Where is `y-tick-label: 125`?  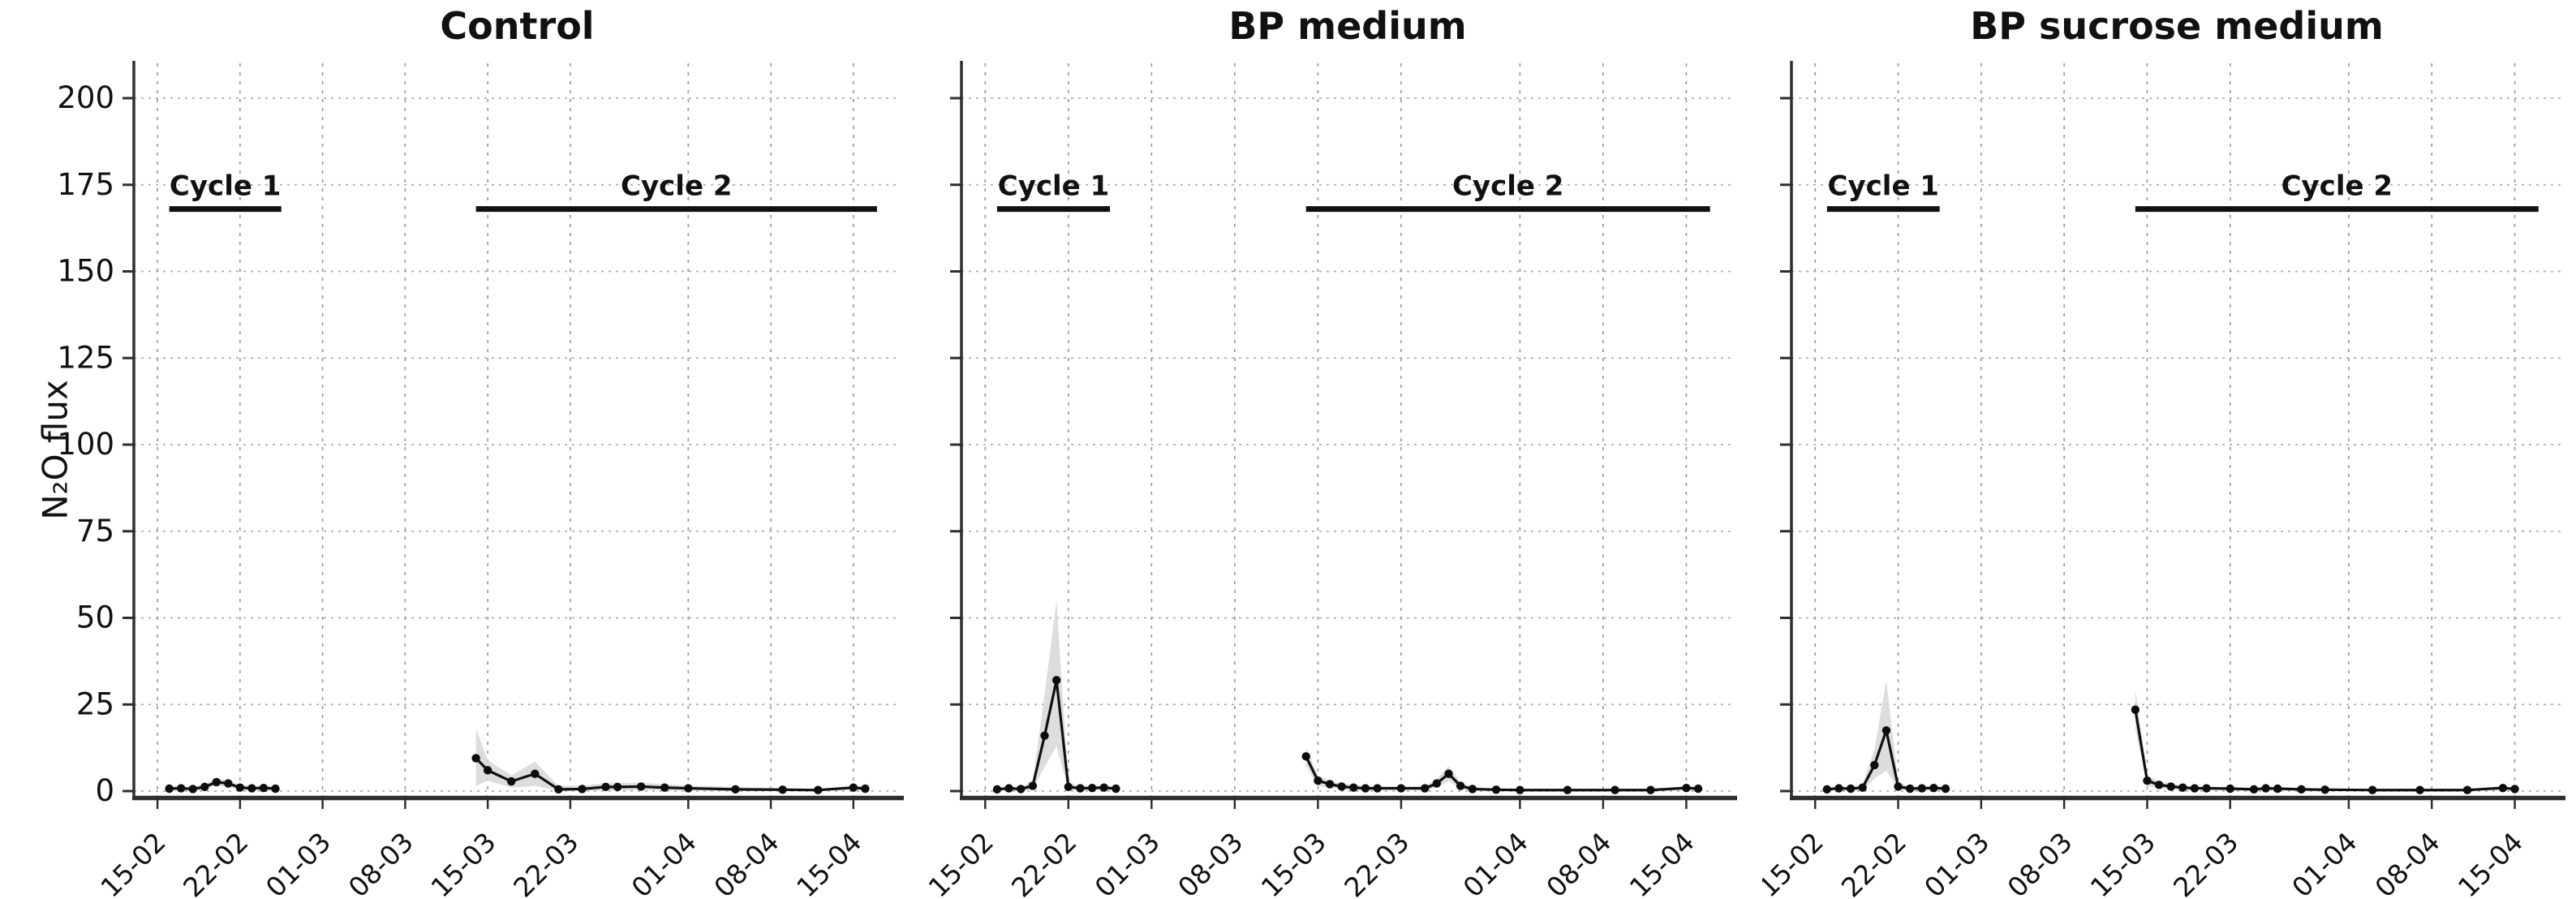
y-tick-label: 125 is located at coordinates (85, 358).